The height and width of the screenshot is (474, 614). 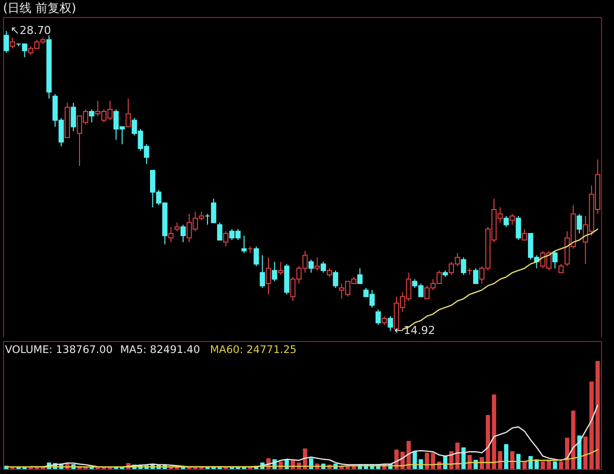 What do you see at coordinates (415, 330) in the screenshot?
I see `annotation: ←14.92` at bounding box center [415, 330].